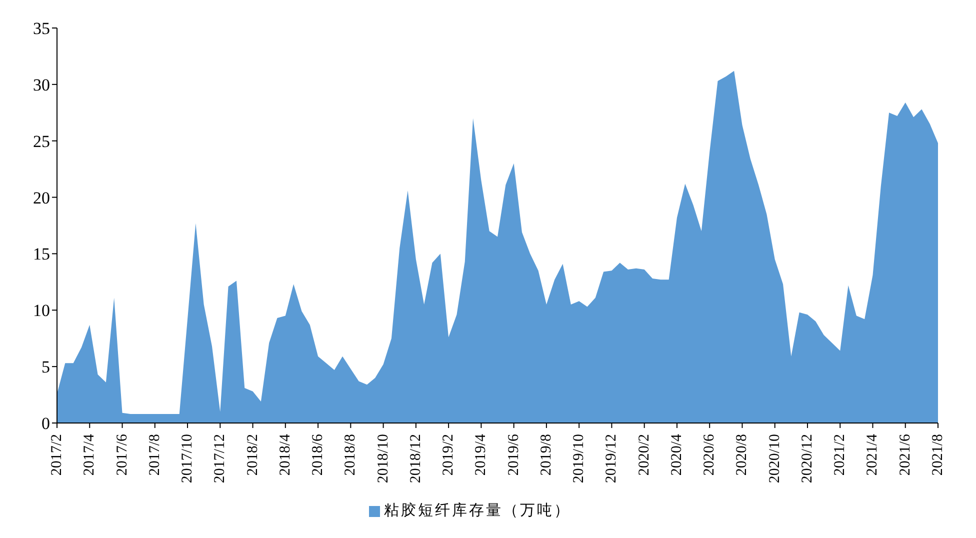  Describe the element at coordinates (318, 455) in the screenshot. I see `x-tick-label: 2018/6` at that location.